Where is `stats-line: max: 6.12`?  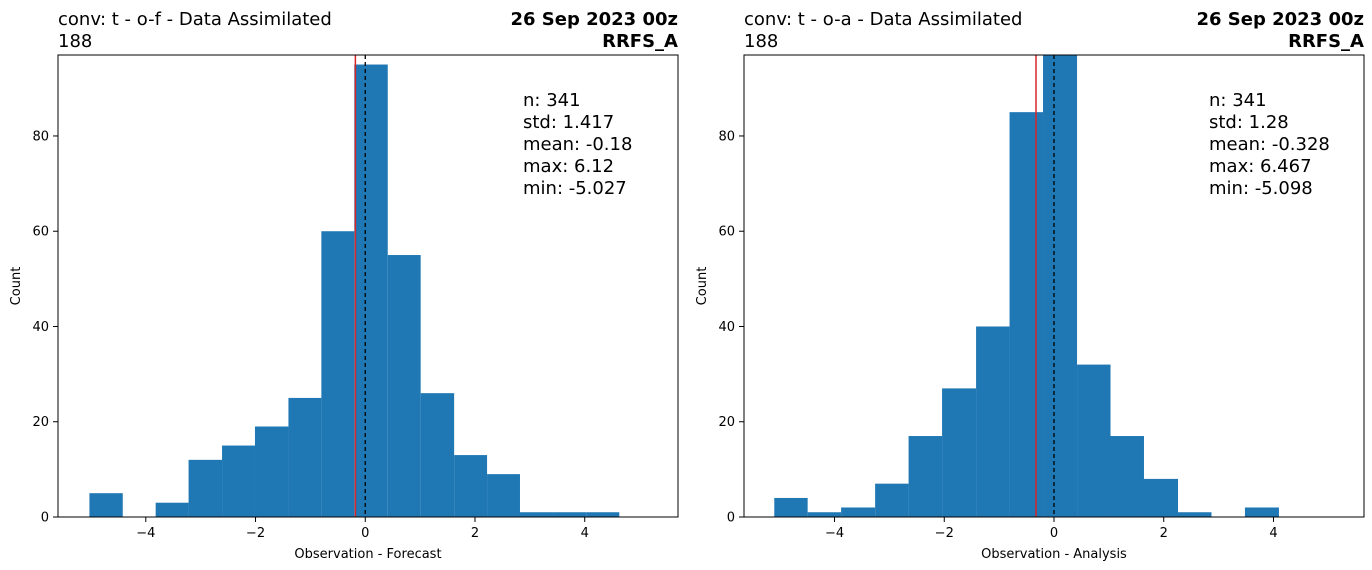
stats-line: max: 6.12 is located at coordinates (568, 166).